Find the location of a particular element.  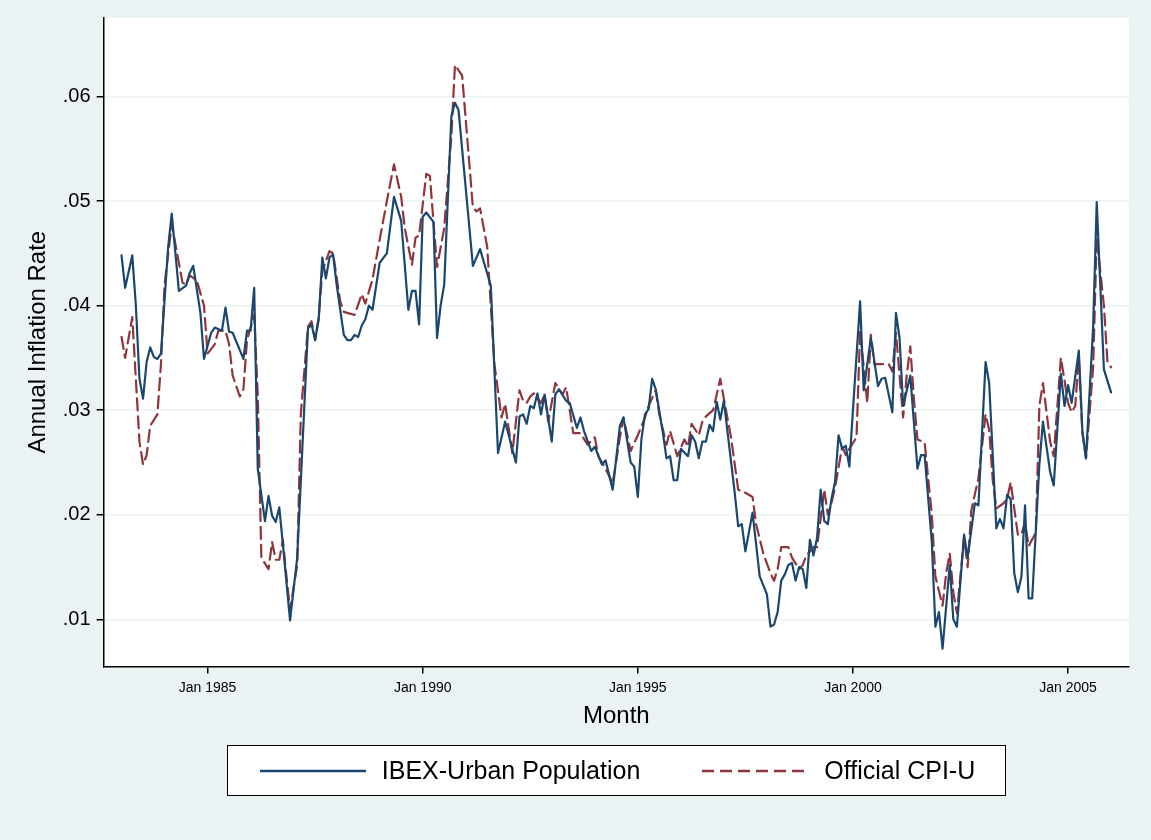

x-tick-label: Jan 1990 is located at coordinates (422, 686).